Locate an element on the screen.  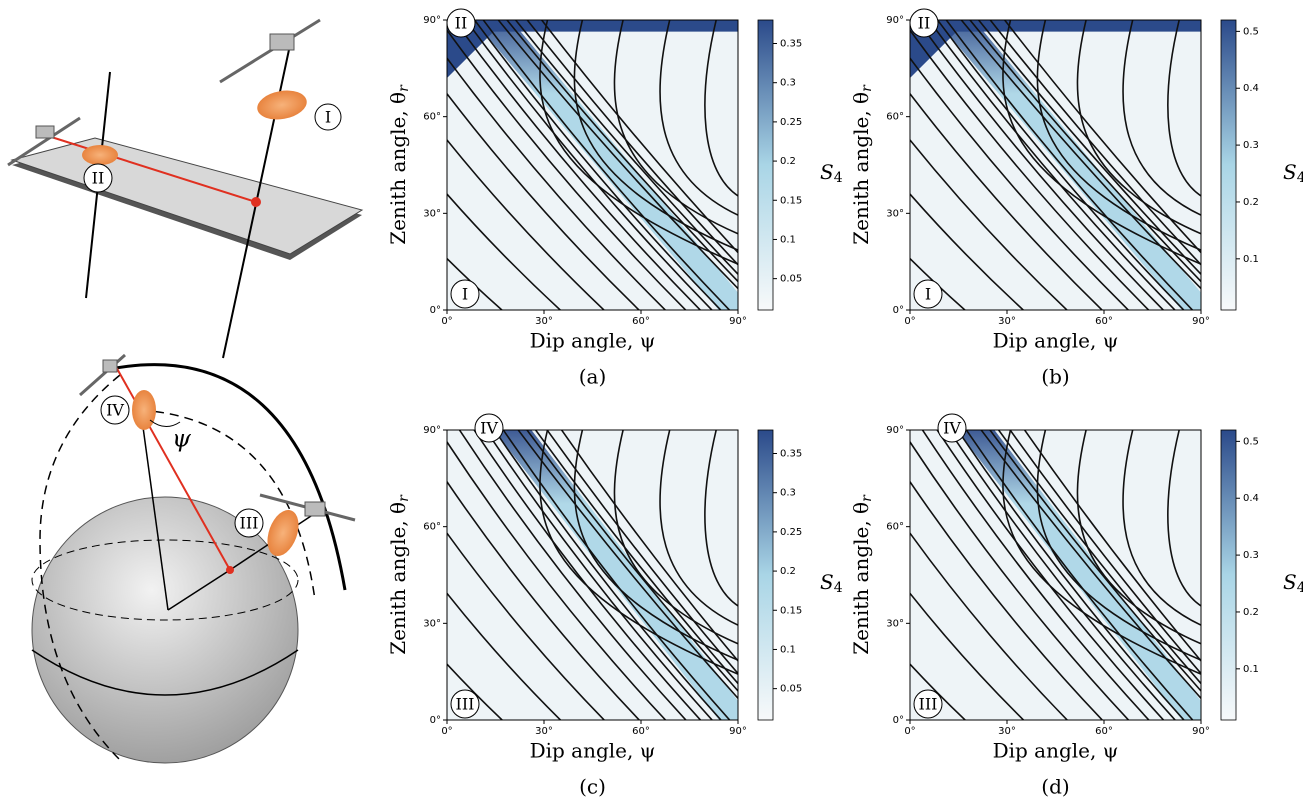
colorbar-tick-label: 0.4 is located at coordinates (1251, 498).